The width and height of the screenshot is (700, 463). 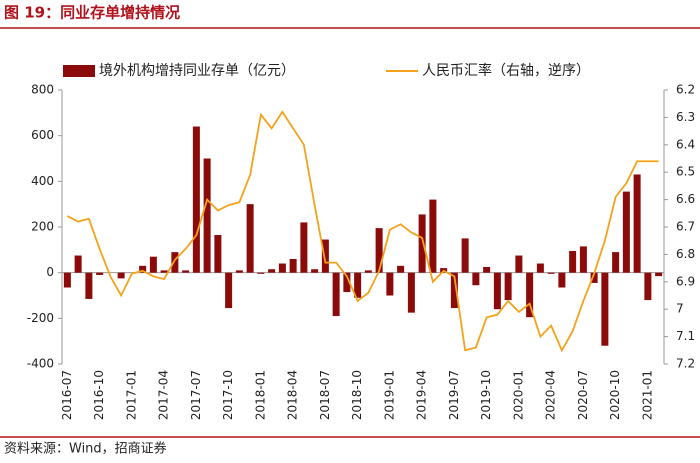 I want to click on x-tick-label: 2017-01, so click(x=131, y=395).